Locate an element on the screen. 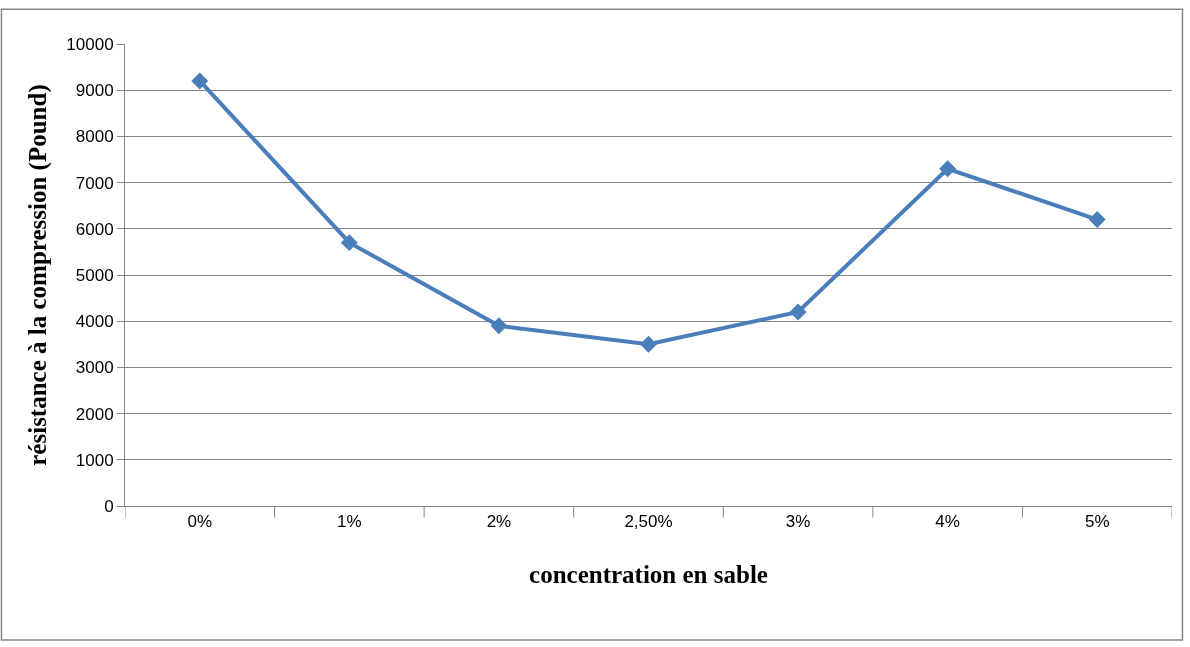 This screenshot has height=647, width=1190. y-tick-label: 7000 is located at coordinates (94, 183).